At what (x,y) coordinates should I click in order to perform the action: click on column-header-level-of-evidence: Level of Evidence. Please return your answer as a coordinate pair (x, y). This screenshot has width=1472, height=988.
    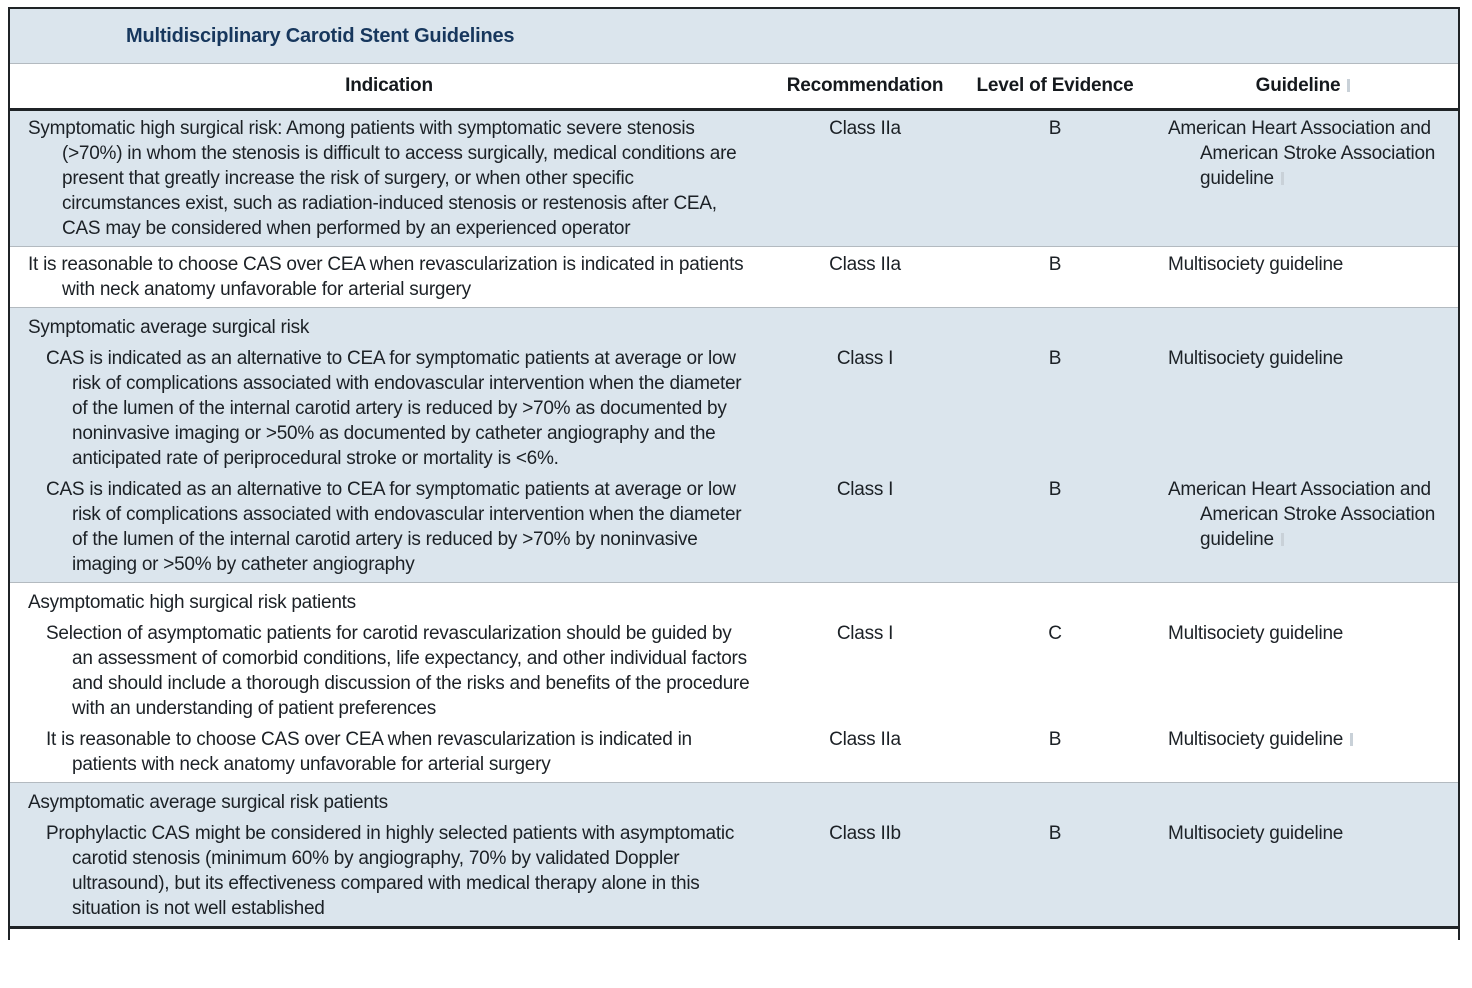
    Looking at the image, I should click on (1055, 85).